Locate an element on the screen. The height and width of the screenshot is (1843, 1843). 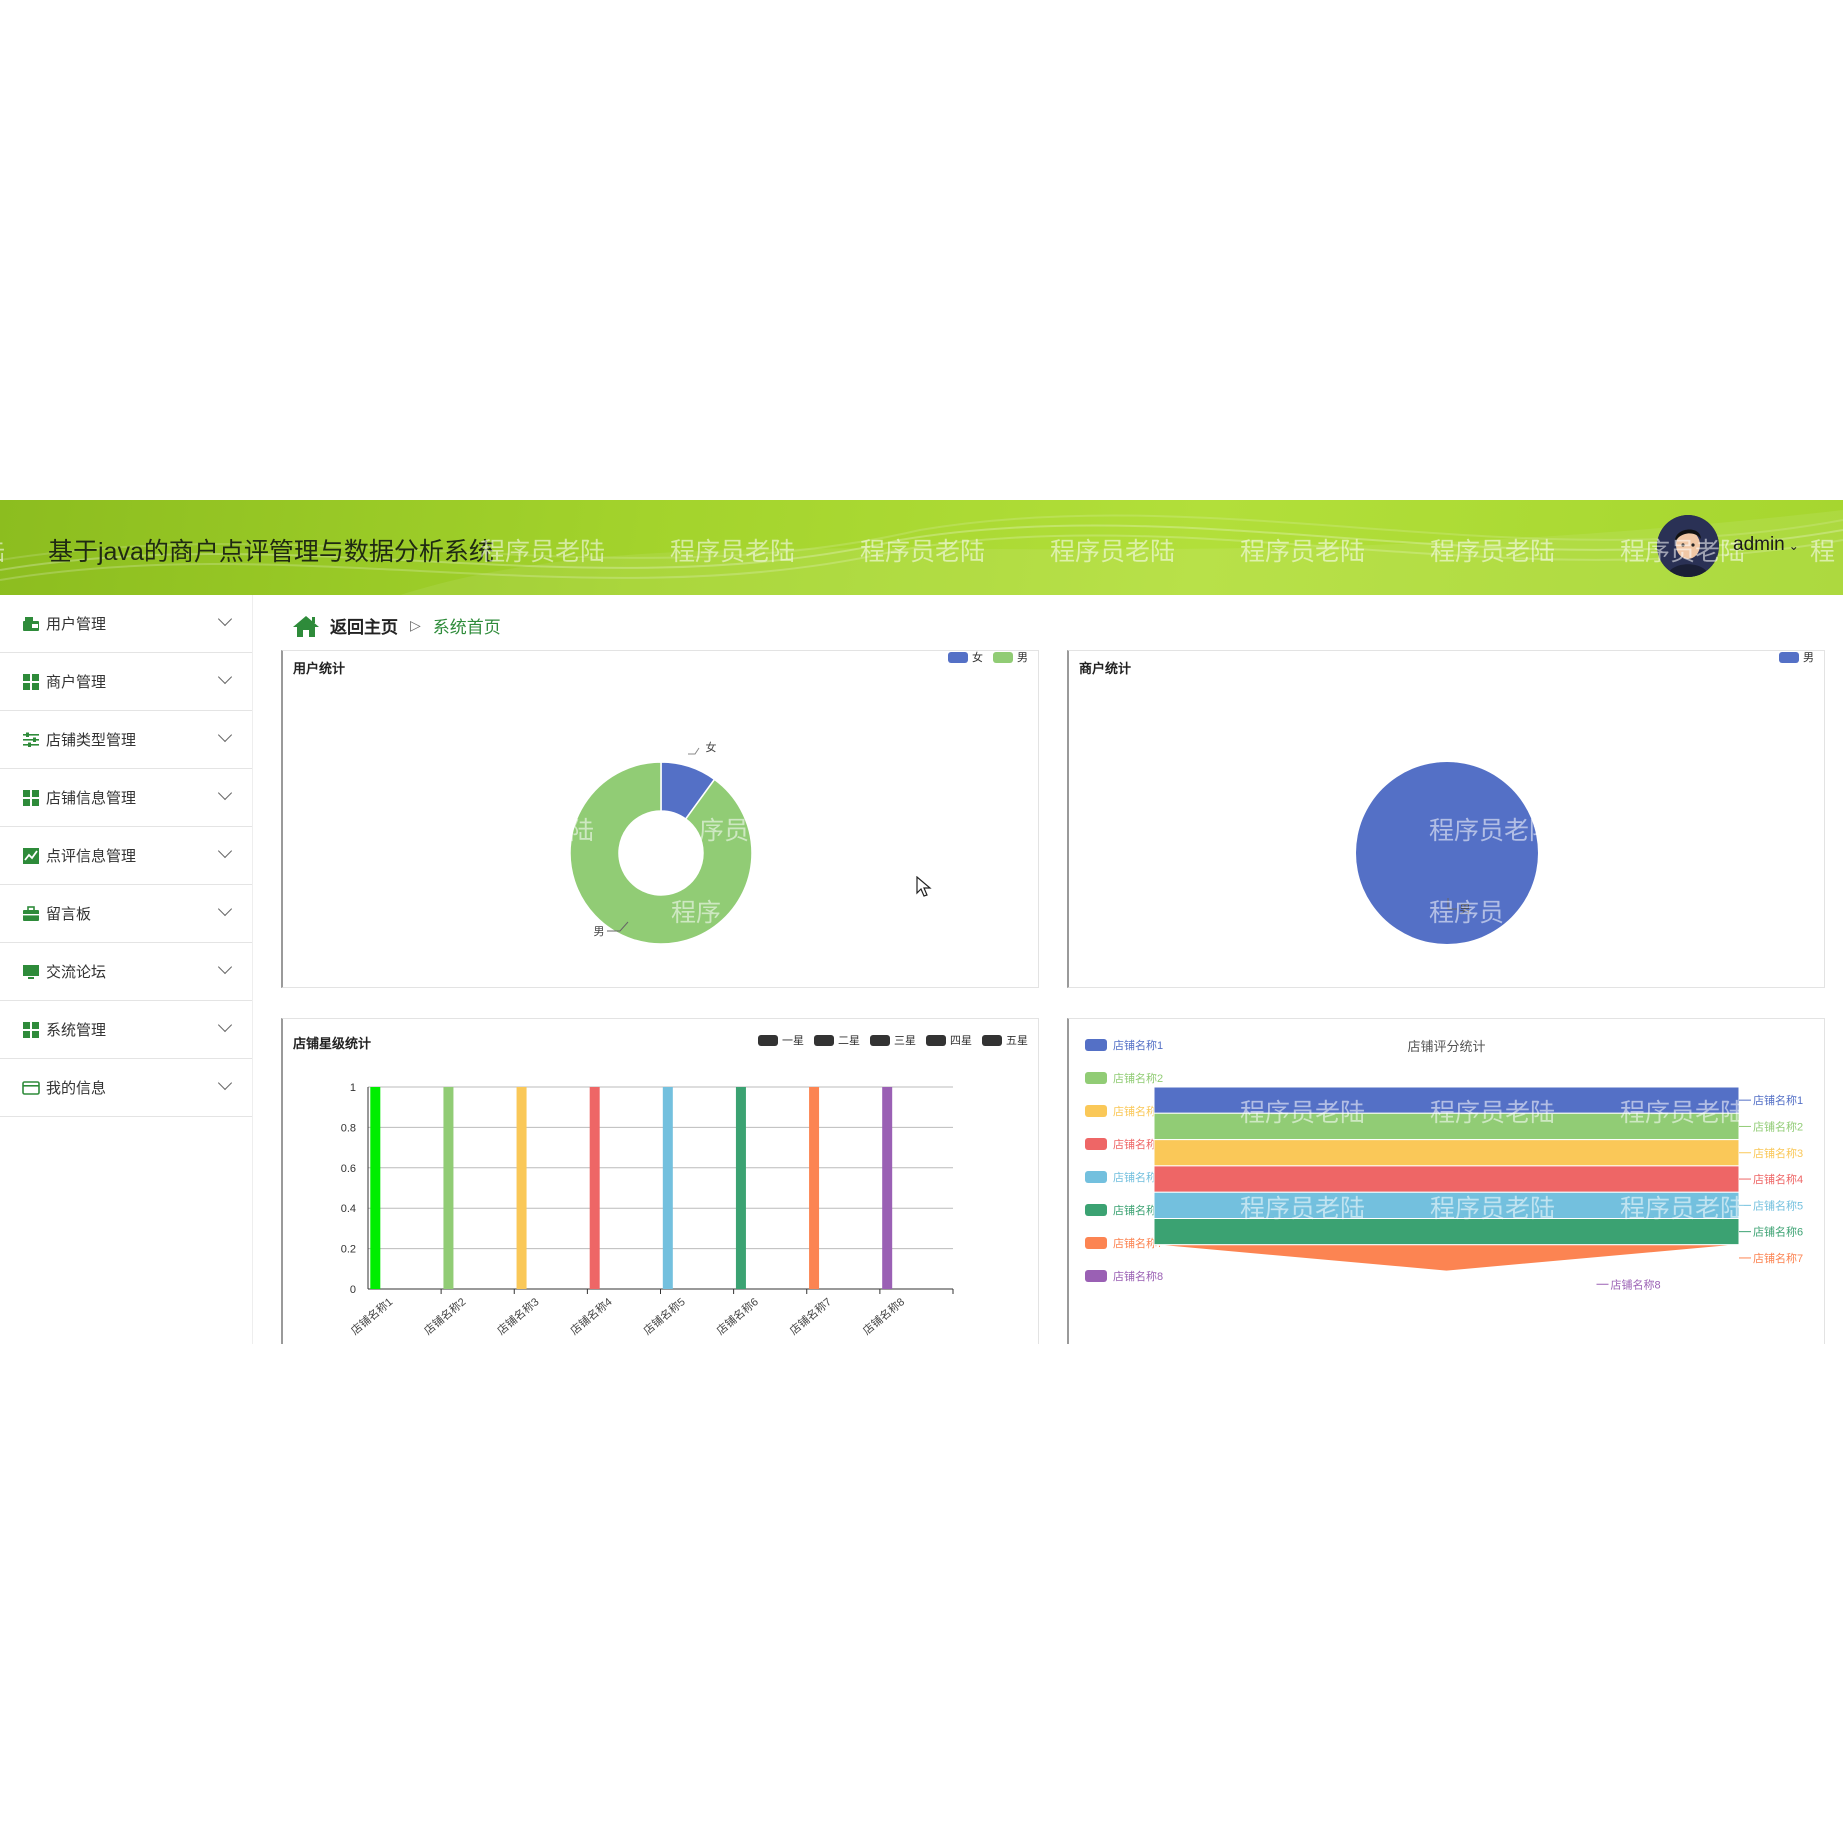
x-tick-label: 店铺名称8 is located at coordinates (883, 1316).